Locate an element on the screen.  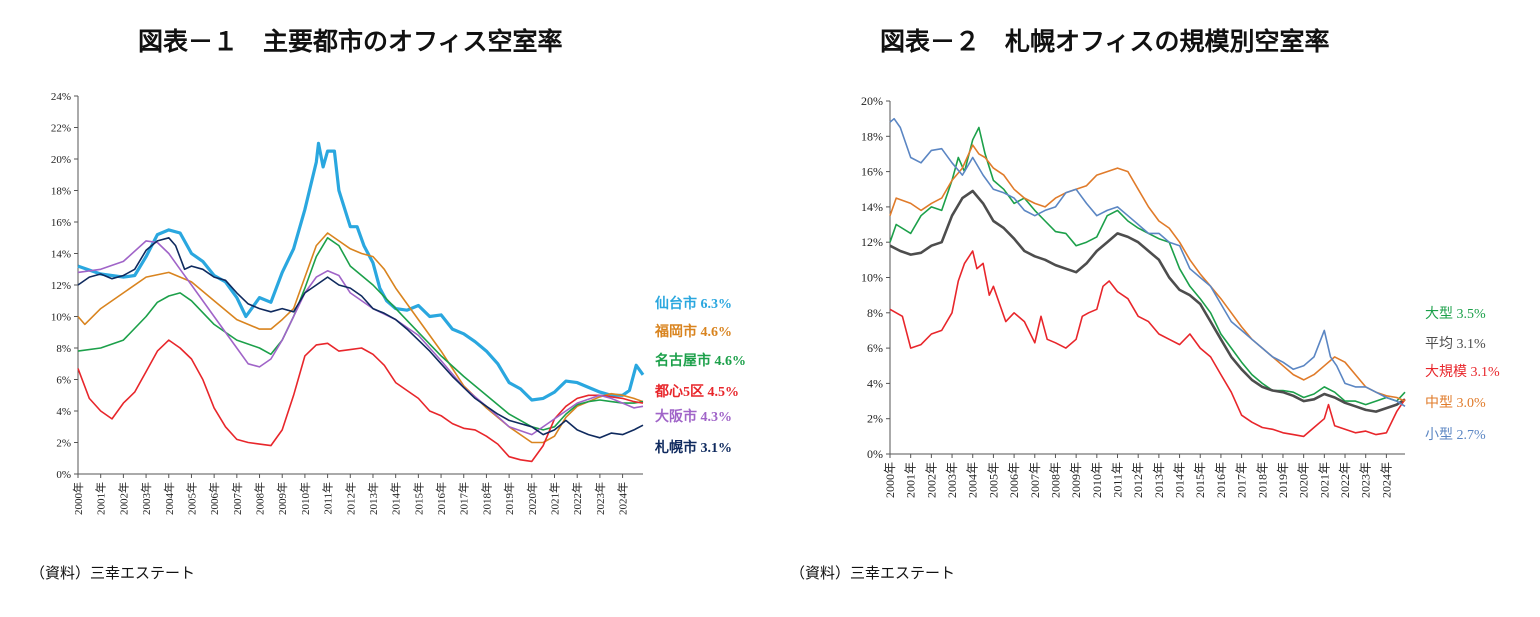
figure-1-source: （資料）三幸エステート is located at coordinates (113, 573).